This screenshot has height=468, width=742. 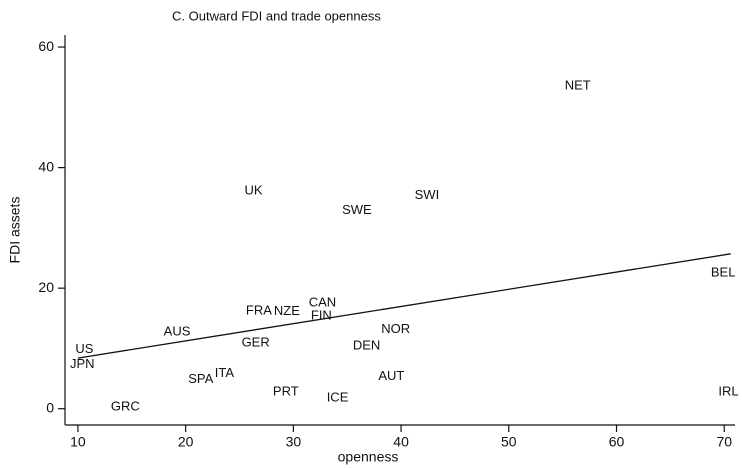 What do you see at coordinates (253, 190) in the screenshot?
I see `point-label: UK` at bounding box center [253, 190].